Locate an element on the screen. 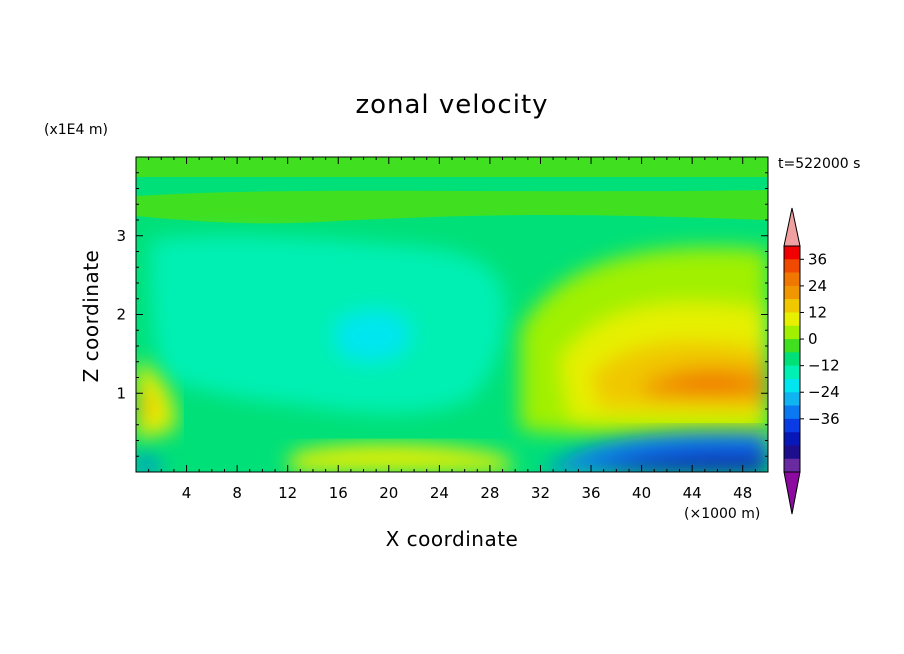  upper-green-band is located at coordinates (452, 167).